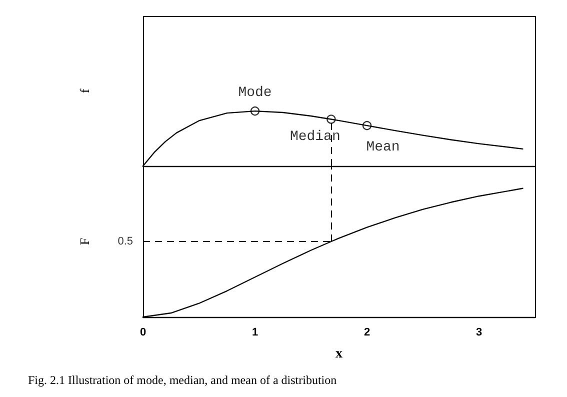  What do you see at coordinates (383, 148) in the screenshot?
I see `annotation: Mean` at bounding box center [383, 148].